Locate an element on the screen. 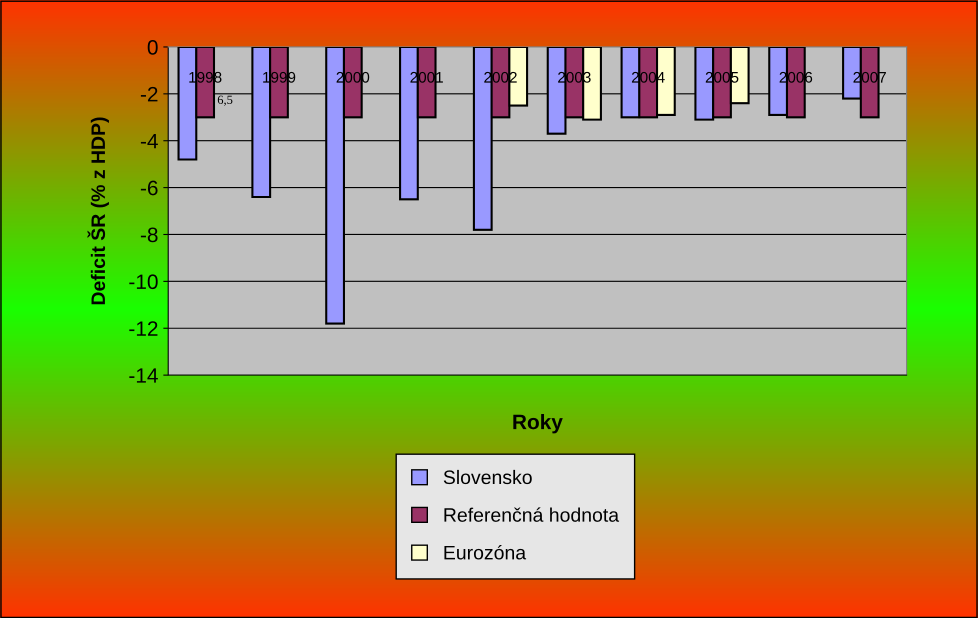 The width and height of the screenshot is (978, 618). x-tick-label: 1999 is located at coordinates (279, 77).